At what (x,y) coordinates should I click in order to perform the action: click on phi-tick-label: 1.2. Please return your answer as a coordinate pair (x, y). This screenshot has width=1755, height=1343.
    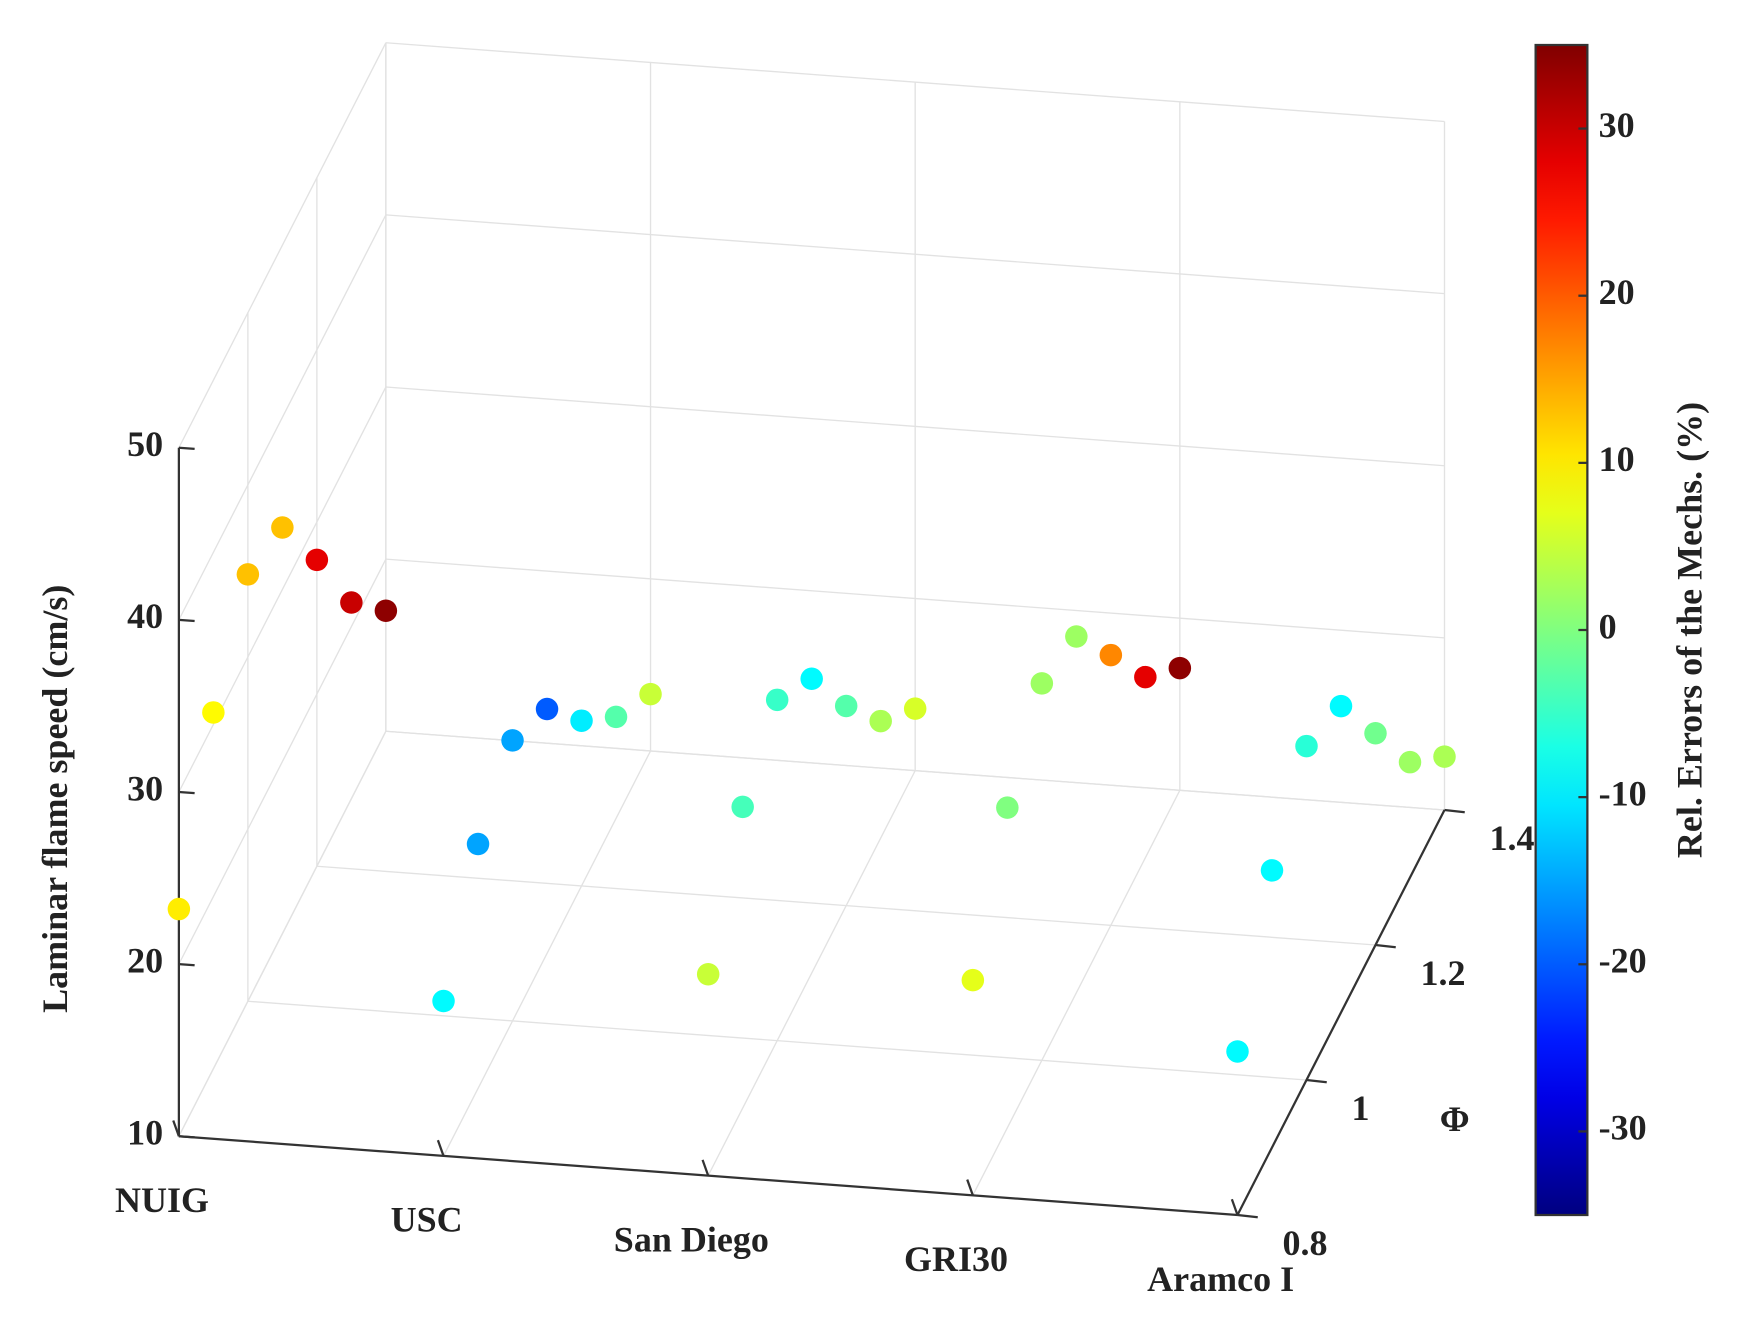
    Looking at the image, I should click on (1443, 973).